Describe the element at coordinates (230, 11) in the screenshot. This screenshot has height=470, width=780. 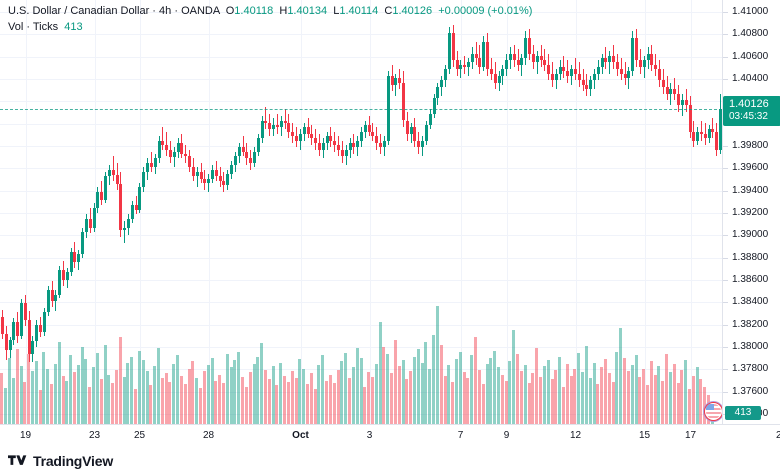
I see `open-label: O` at that location.